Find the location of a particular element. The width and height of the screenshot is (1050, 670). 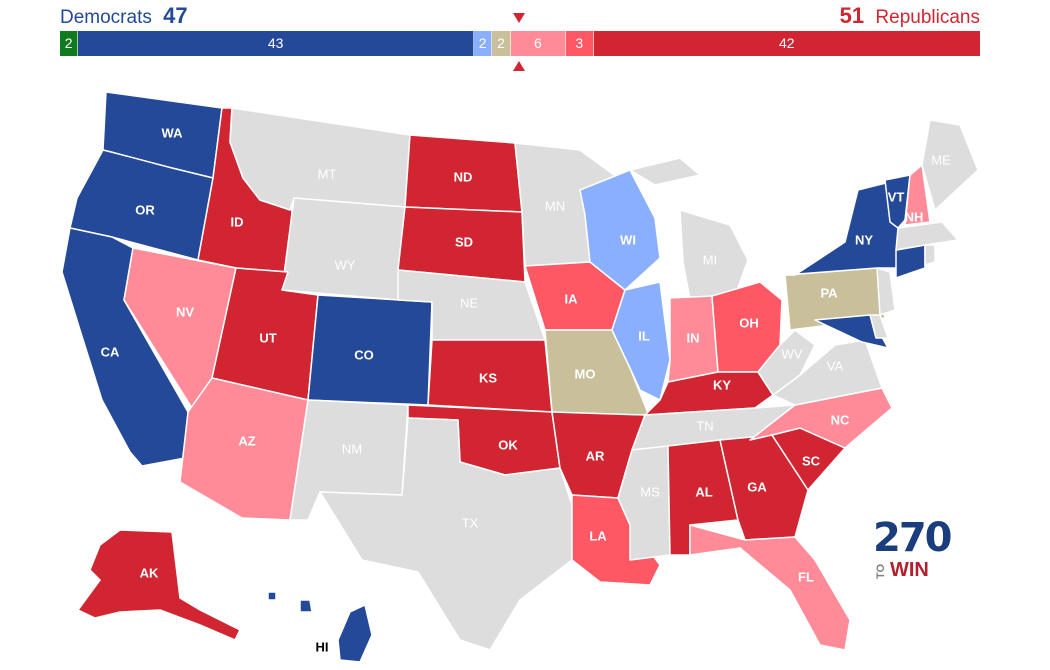

state-wy is located at coordinates (343, 249).